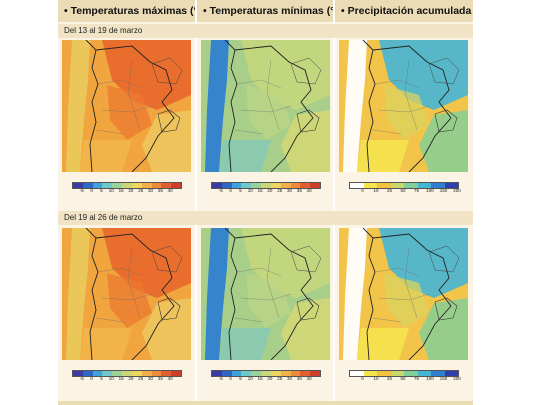 The width and height of the screenshot is (540, 405). I want to click on map-precip-week2, so click(403, 294).